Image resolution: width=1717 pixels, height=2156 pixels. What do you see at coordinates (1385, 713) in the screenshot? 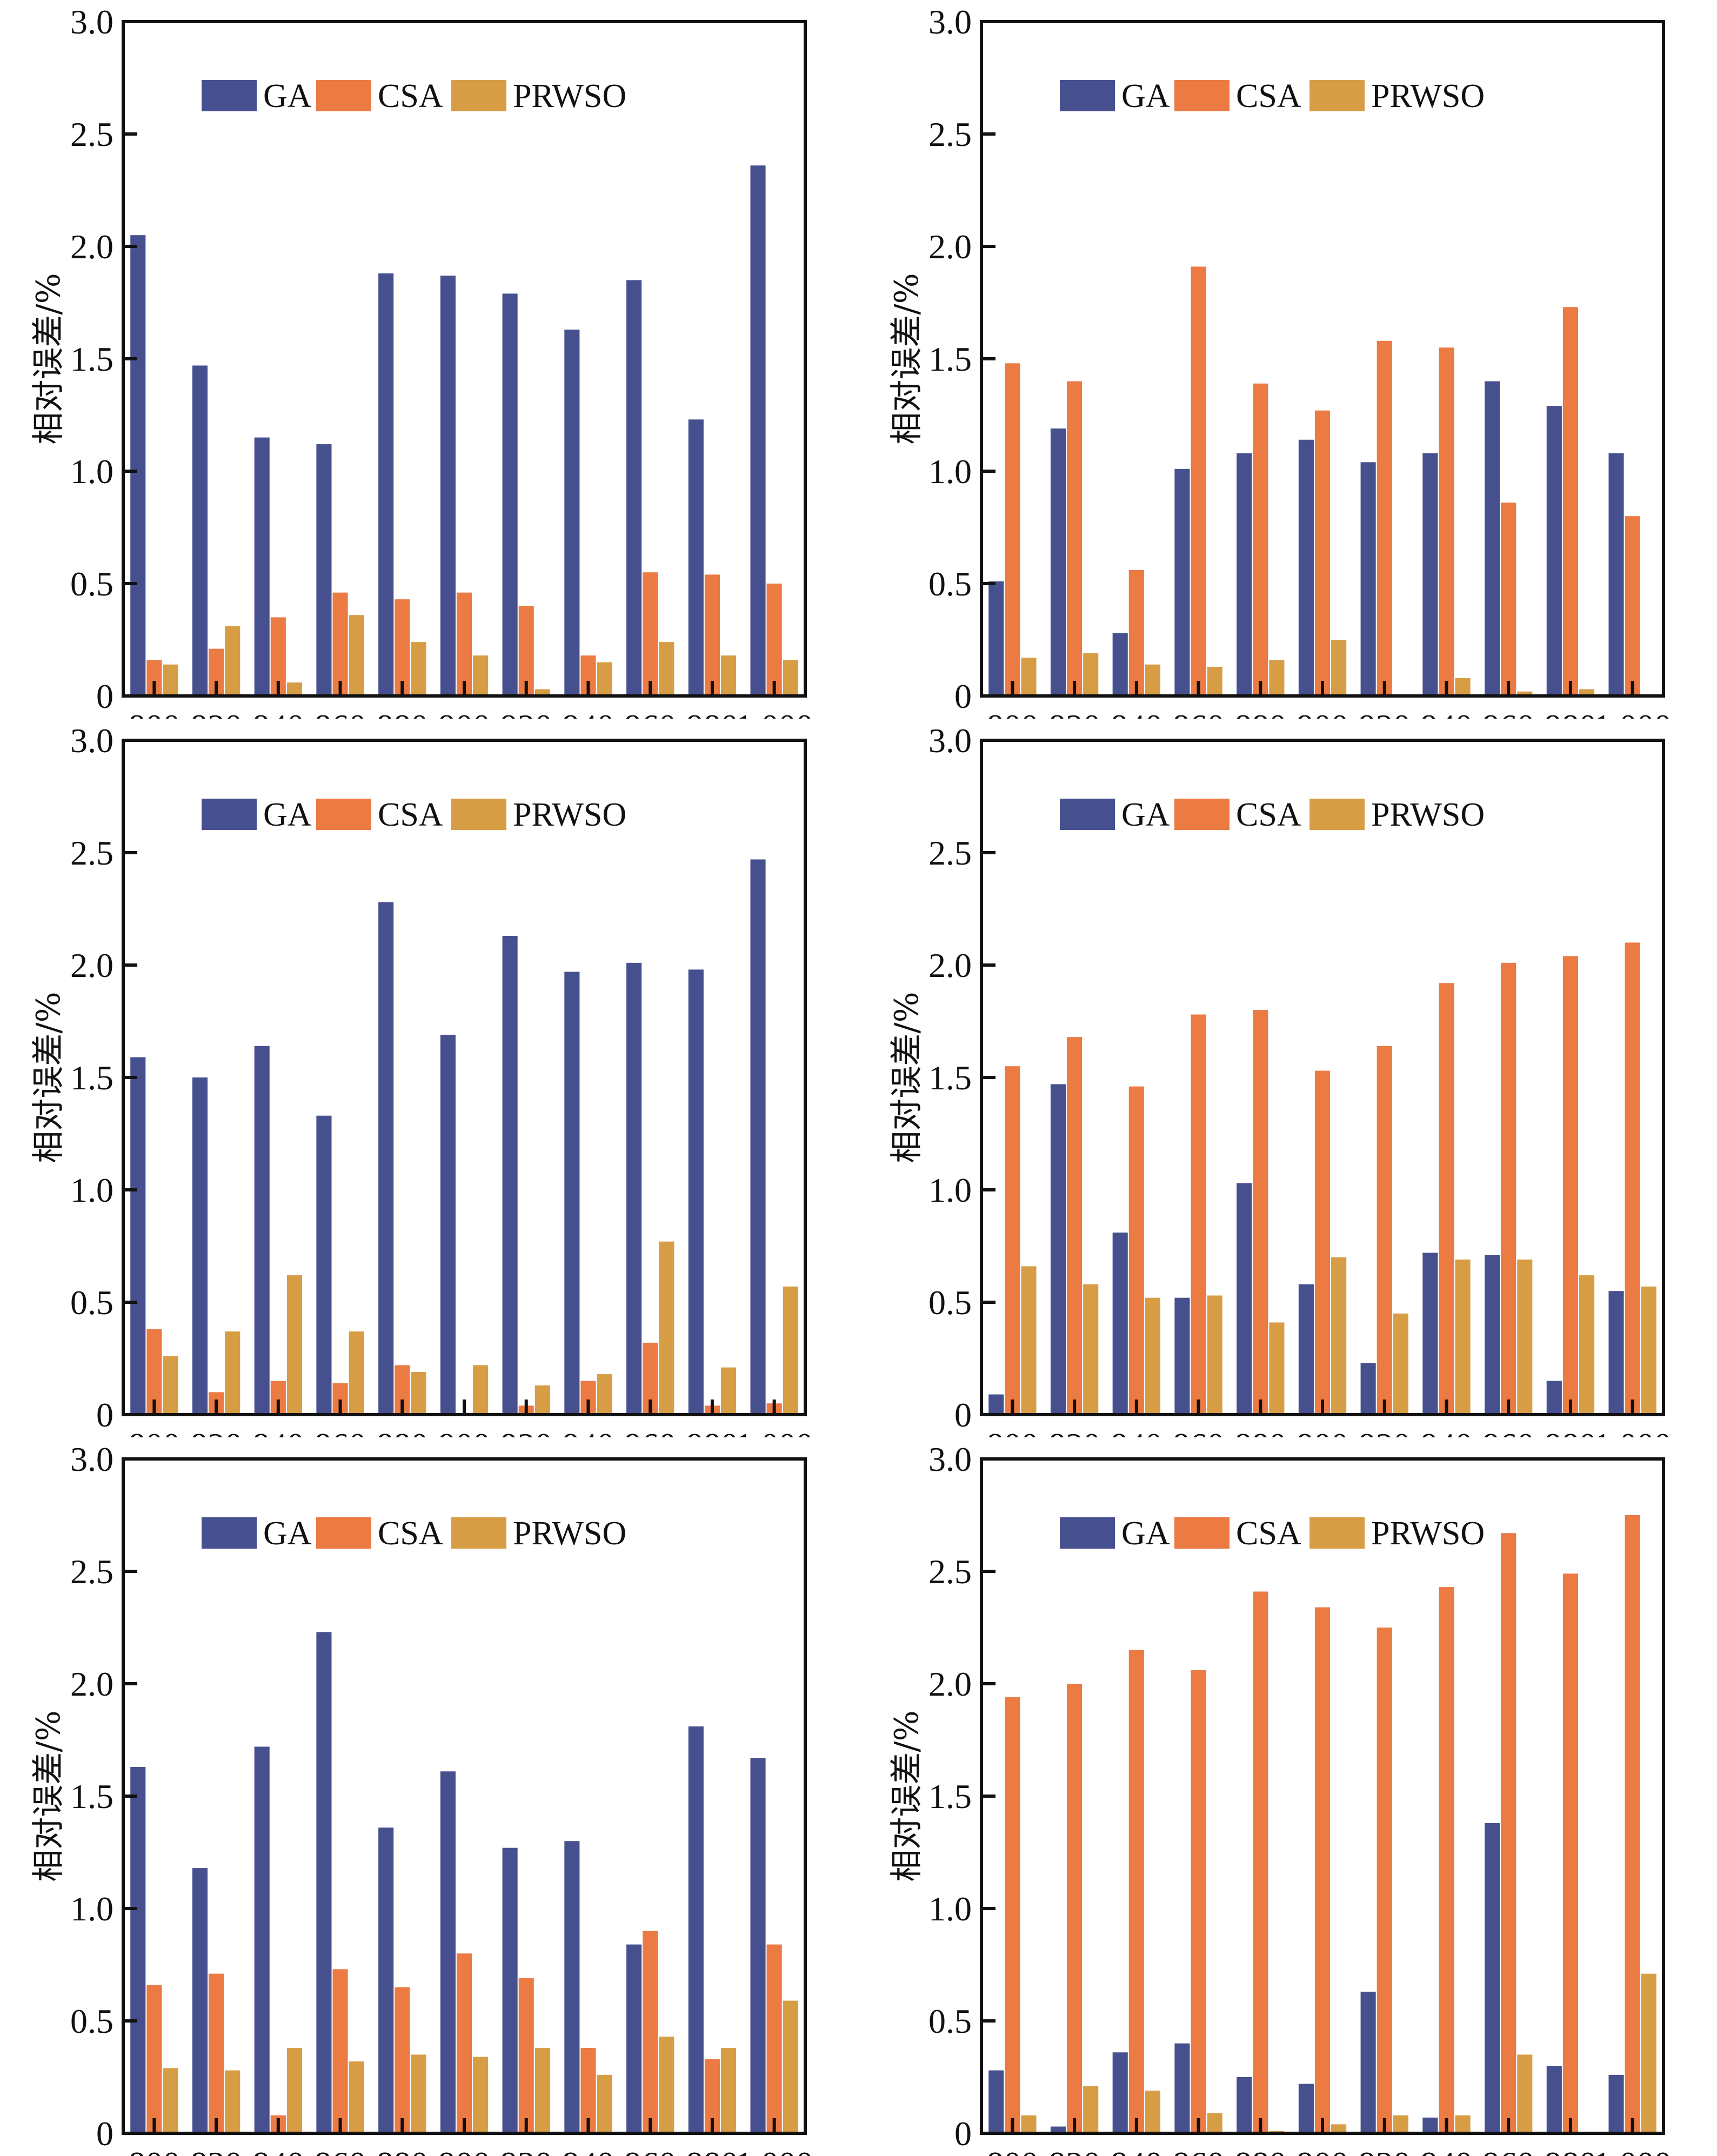
I see `x-tick-label: 920` at bounding box center [1385, 713].